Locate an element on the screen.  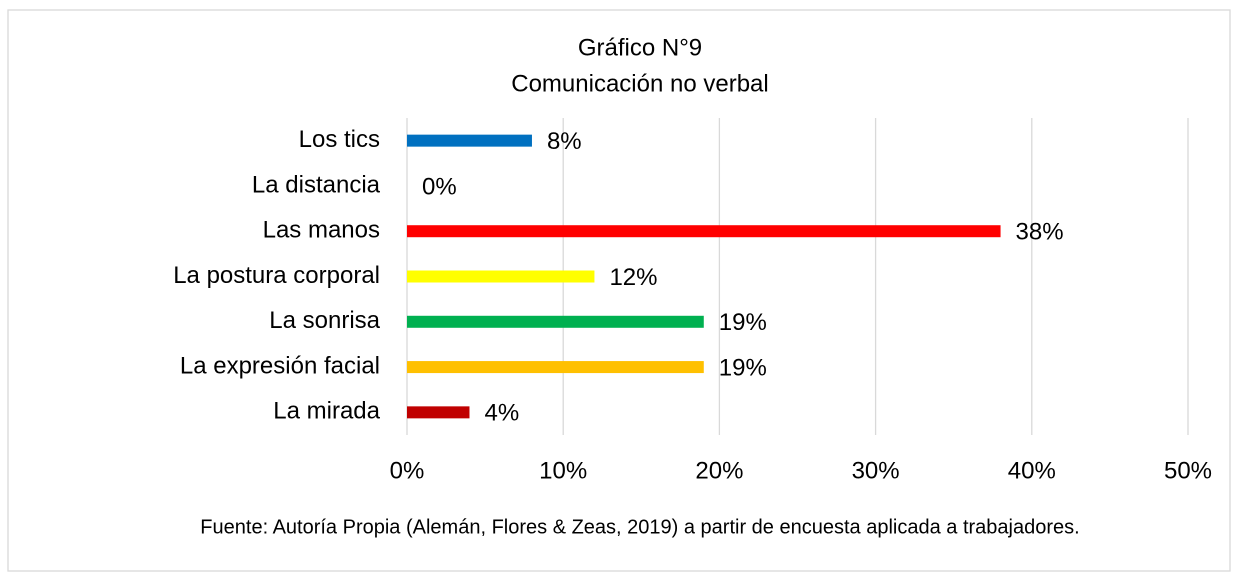
chart-title: Gráfico N°9 is located at coordinates (640, 47).